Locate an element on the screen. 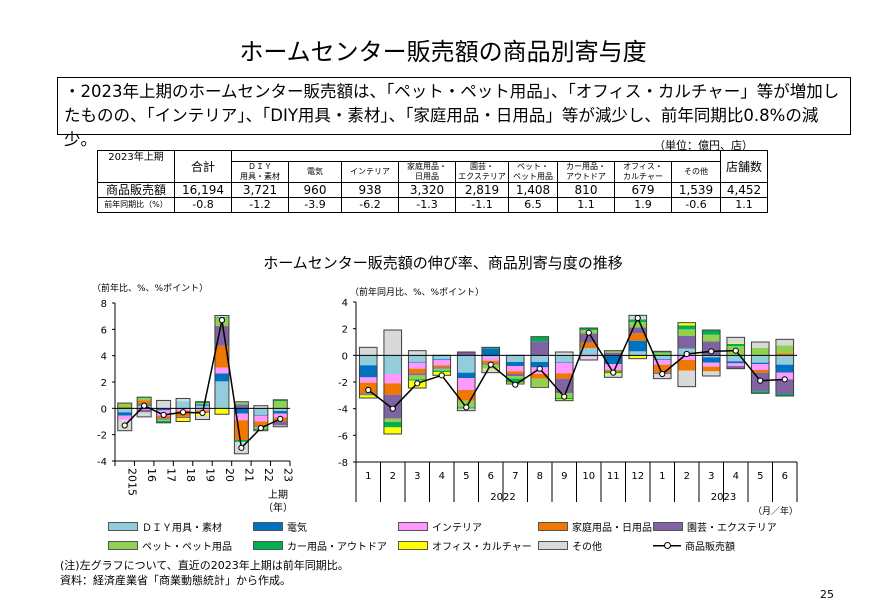  table-cell: 1,408 is located at coordinates (533, 190).